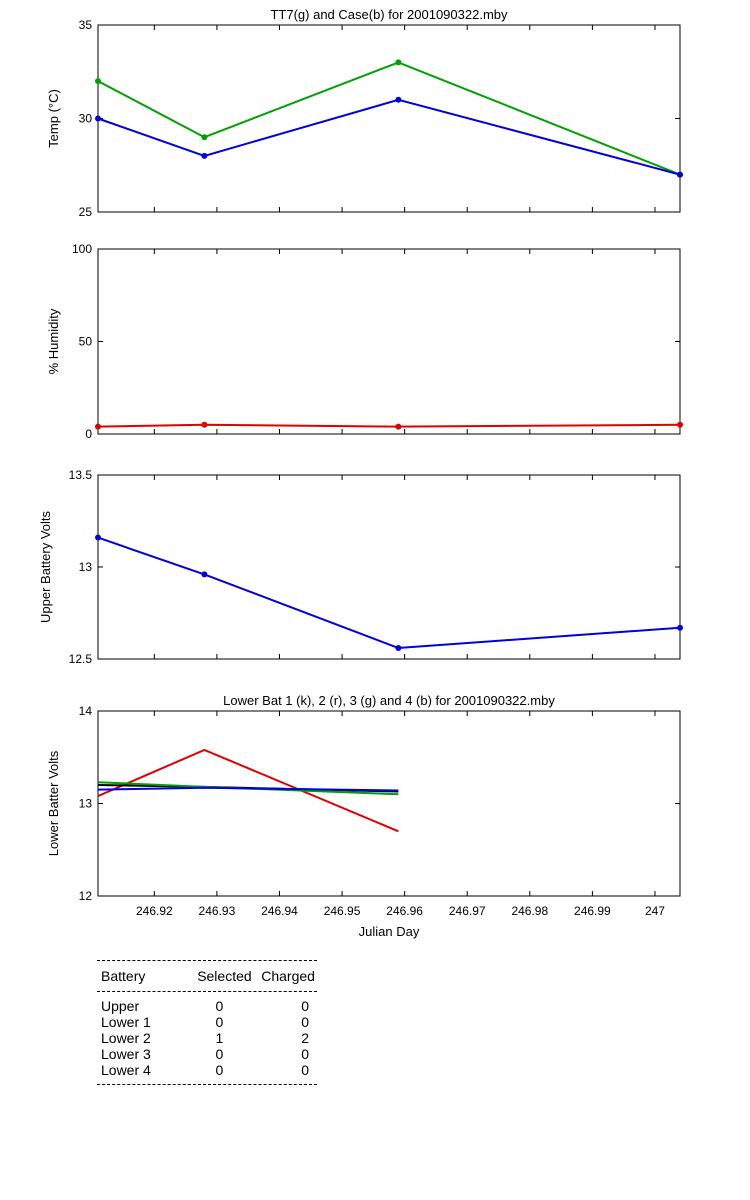 The height and width of the screenshot is (1200, 750). What do you see at coordinates (207, 1038) in the screenshot?
I see `table-row: Lower 2 1 2` at bounding box center [207, 1038].